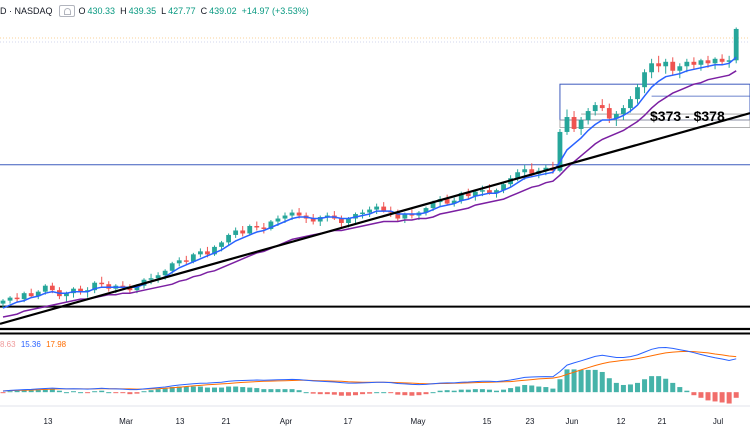 Image resolution: width=750 pixels, height=435 pixels. I want to click on open-value: 430.33, so click(101, 11).